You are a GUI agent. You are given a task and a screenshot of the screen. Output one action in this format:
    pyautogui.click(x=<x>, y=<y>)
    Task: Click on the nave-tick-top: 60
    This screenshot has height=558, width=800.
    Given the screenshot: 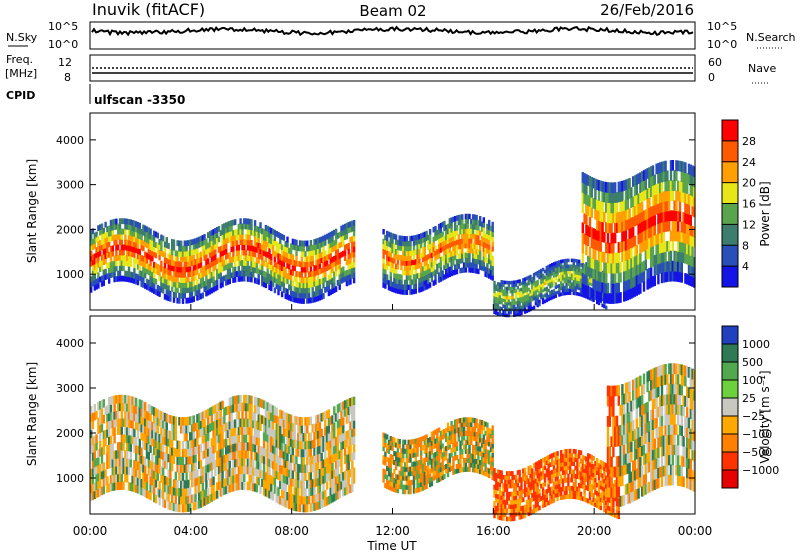 What is the action you would take?
    pyautogui.click(x=715, y=62)
    